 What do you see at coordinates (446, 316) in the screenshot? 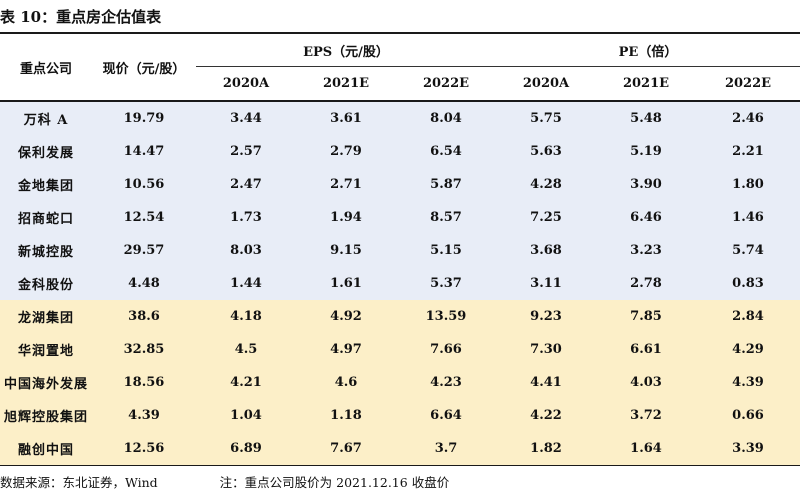
I see `eps-cell: 13.59` at bounding box center [446, 316].